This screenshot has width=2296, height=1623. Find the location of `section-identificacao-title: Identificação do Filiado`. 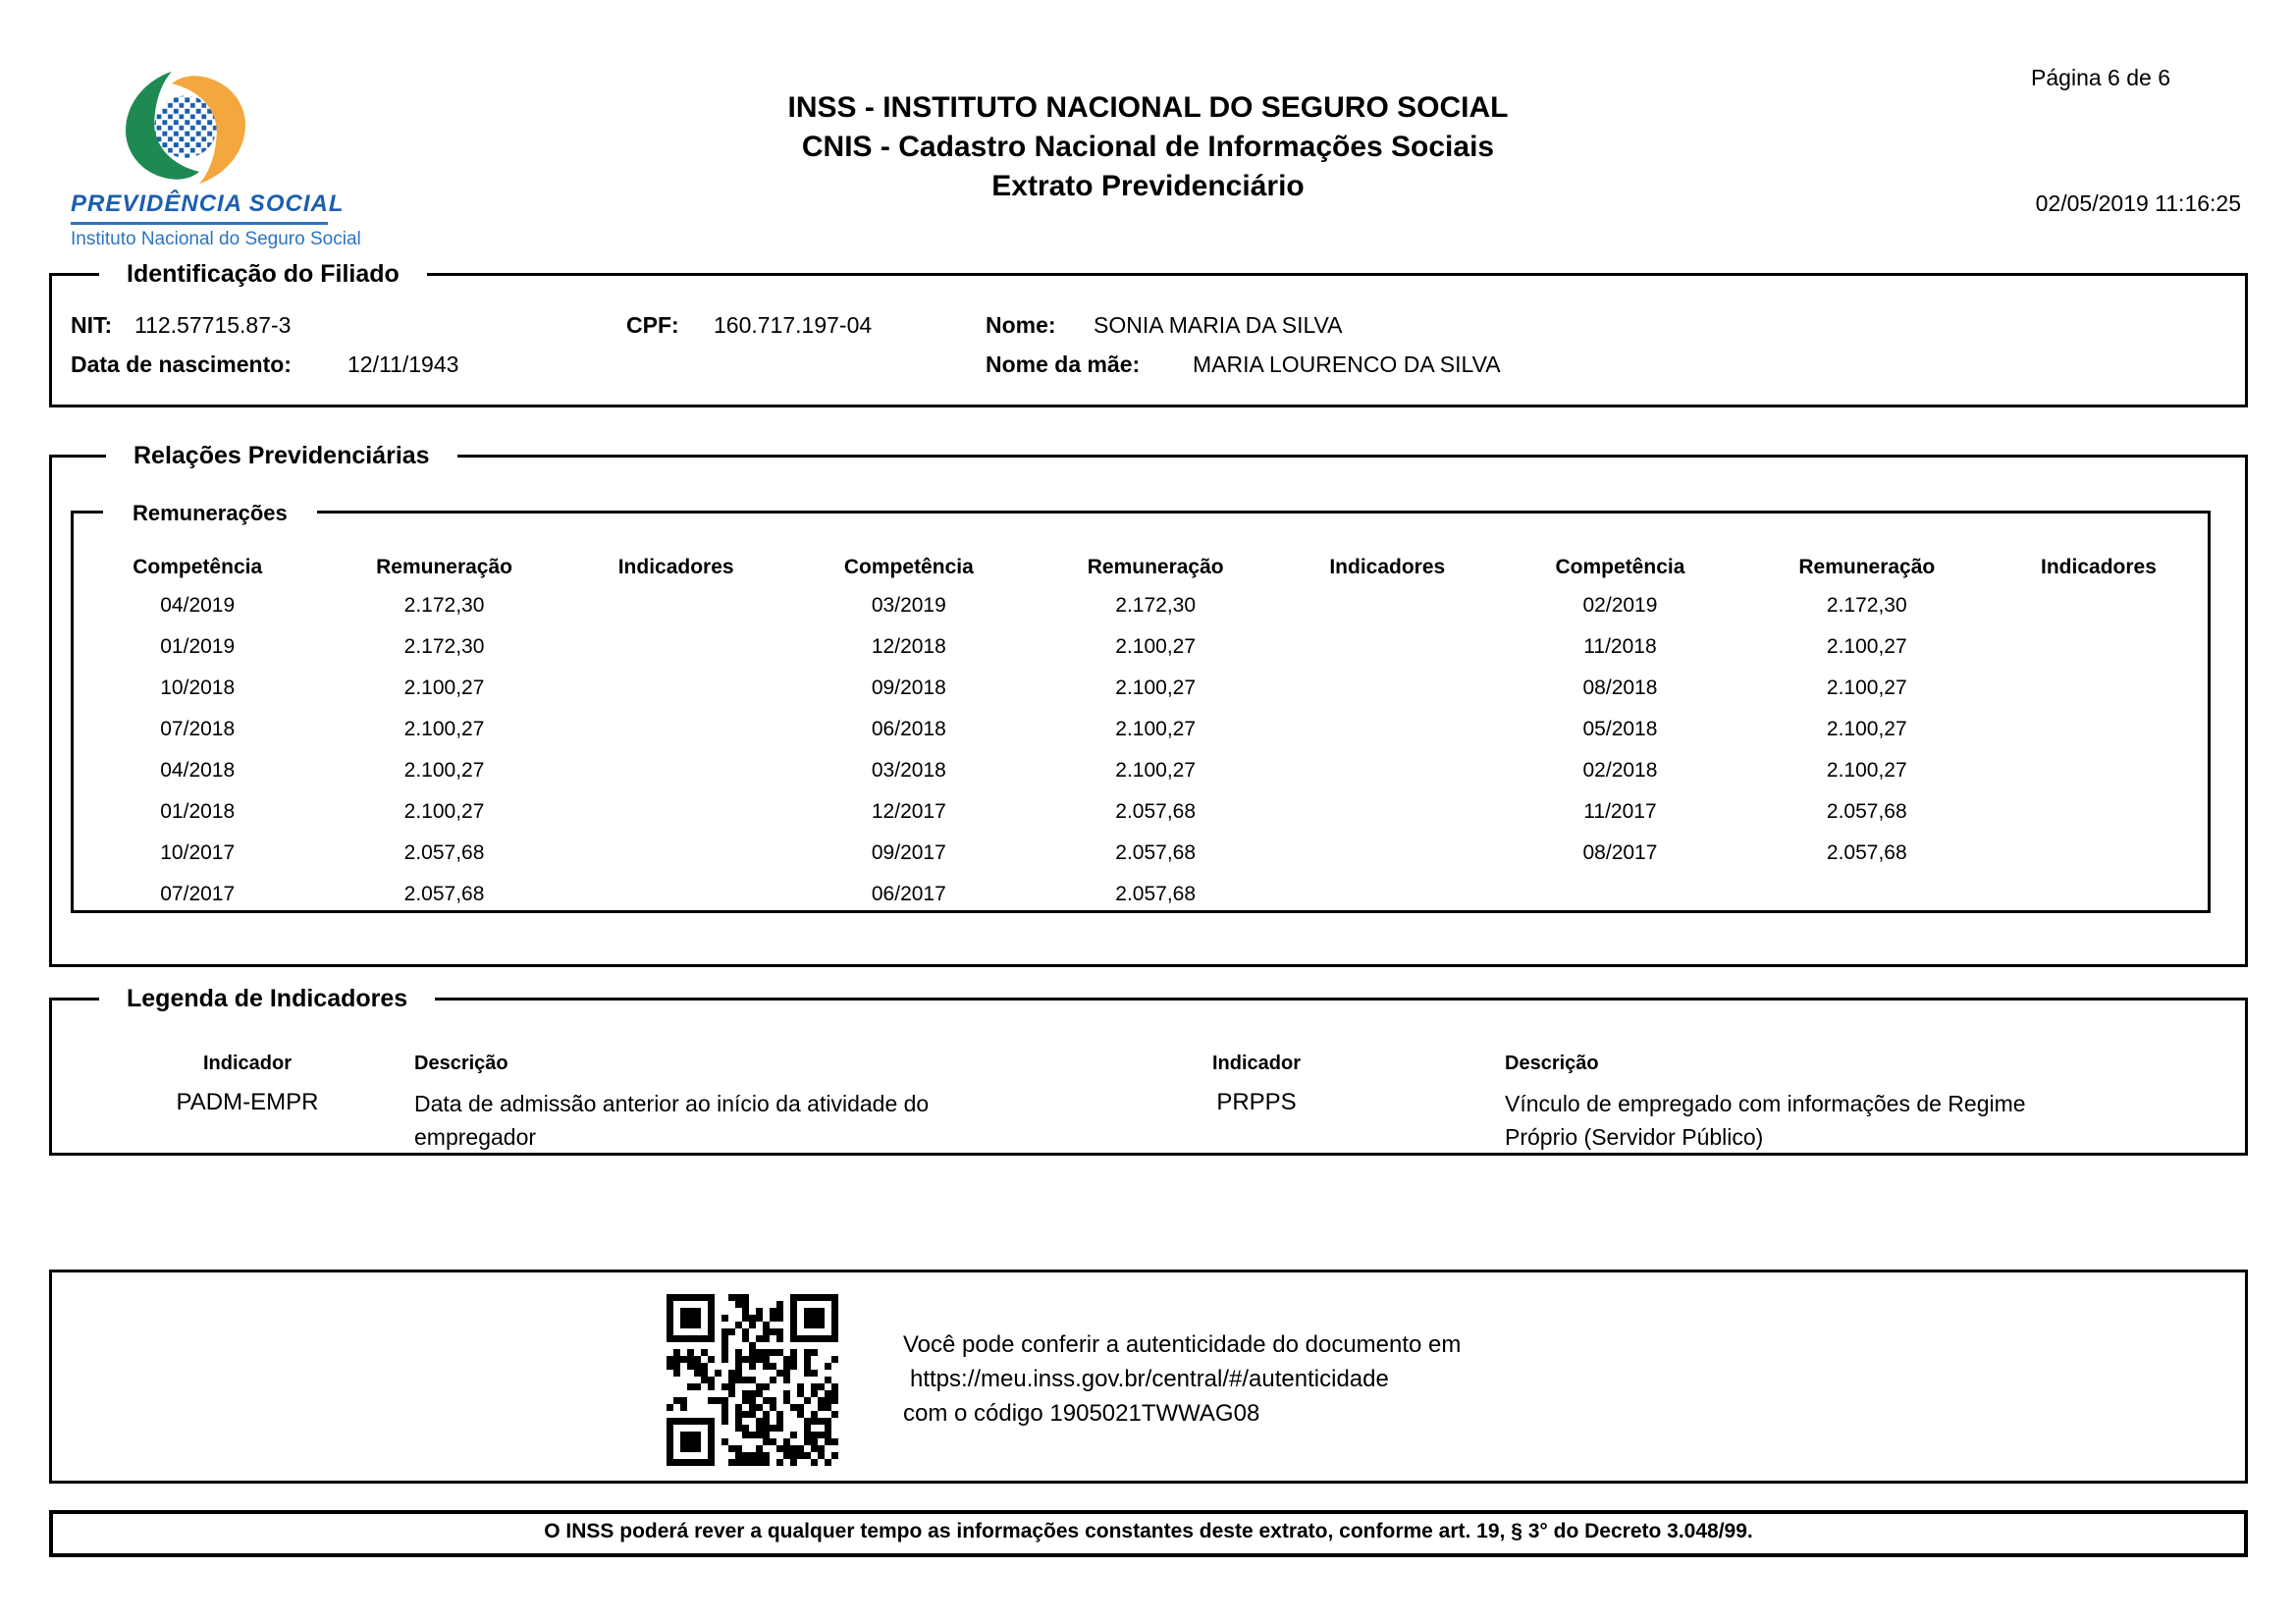

section-identificacao-title: Identificação do Filiado is located at coordinates (263, 274).